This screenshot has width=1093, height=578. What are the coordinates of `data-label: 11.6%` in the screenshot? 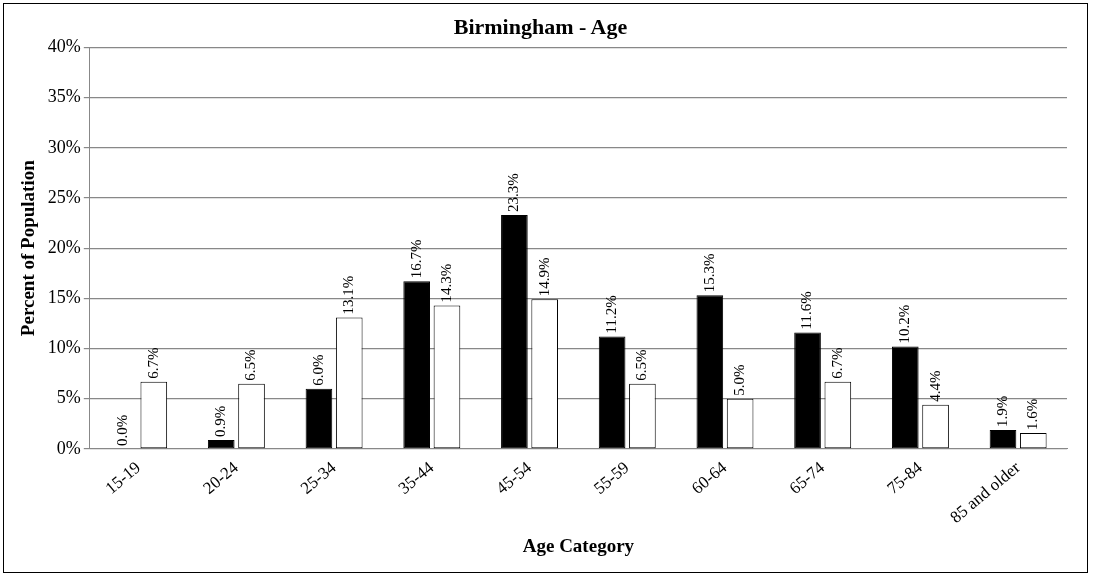 It's located at (806, 310).